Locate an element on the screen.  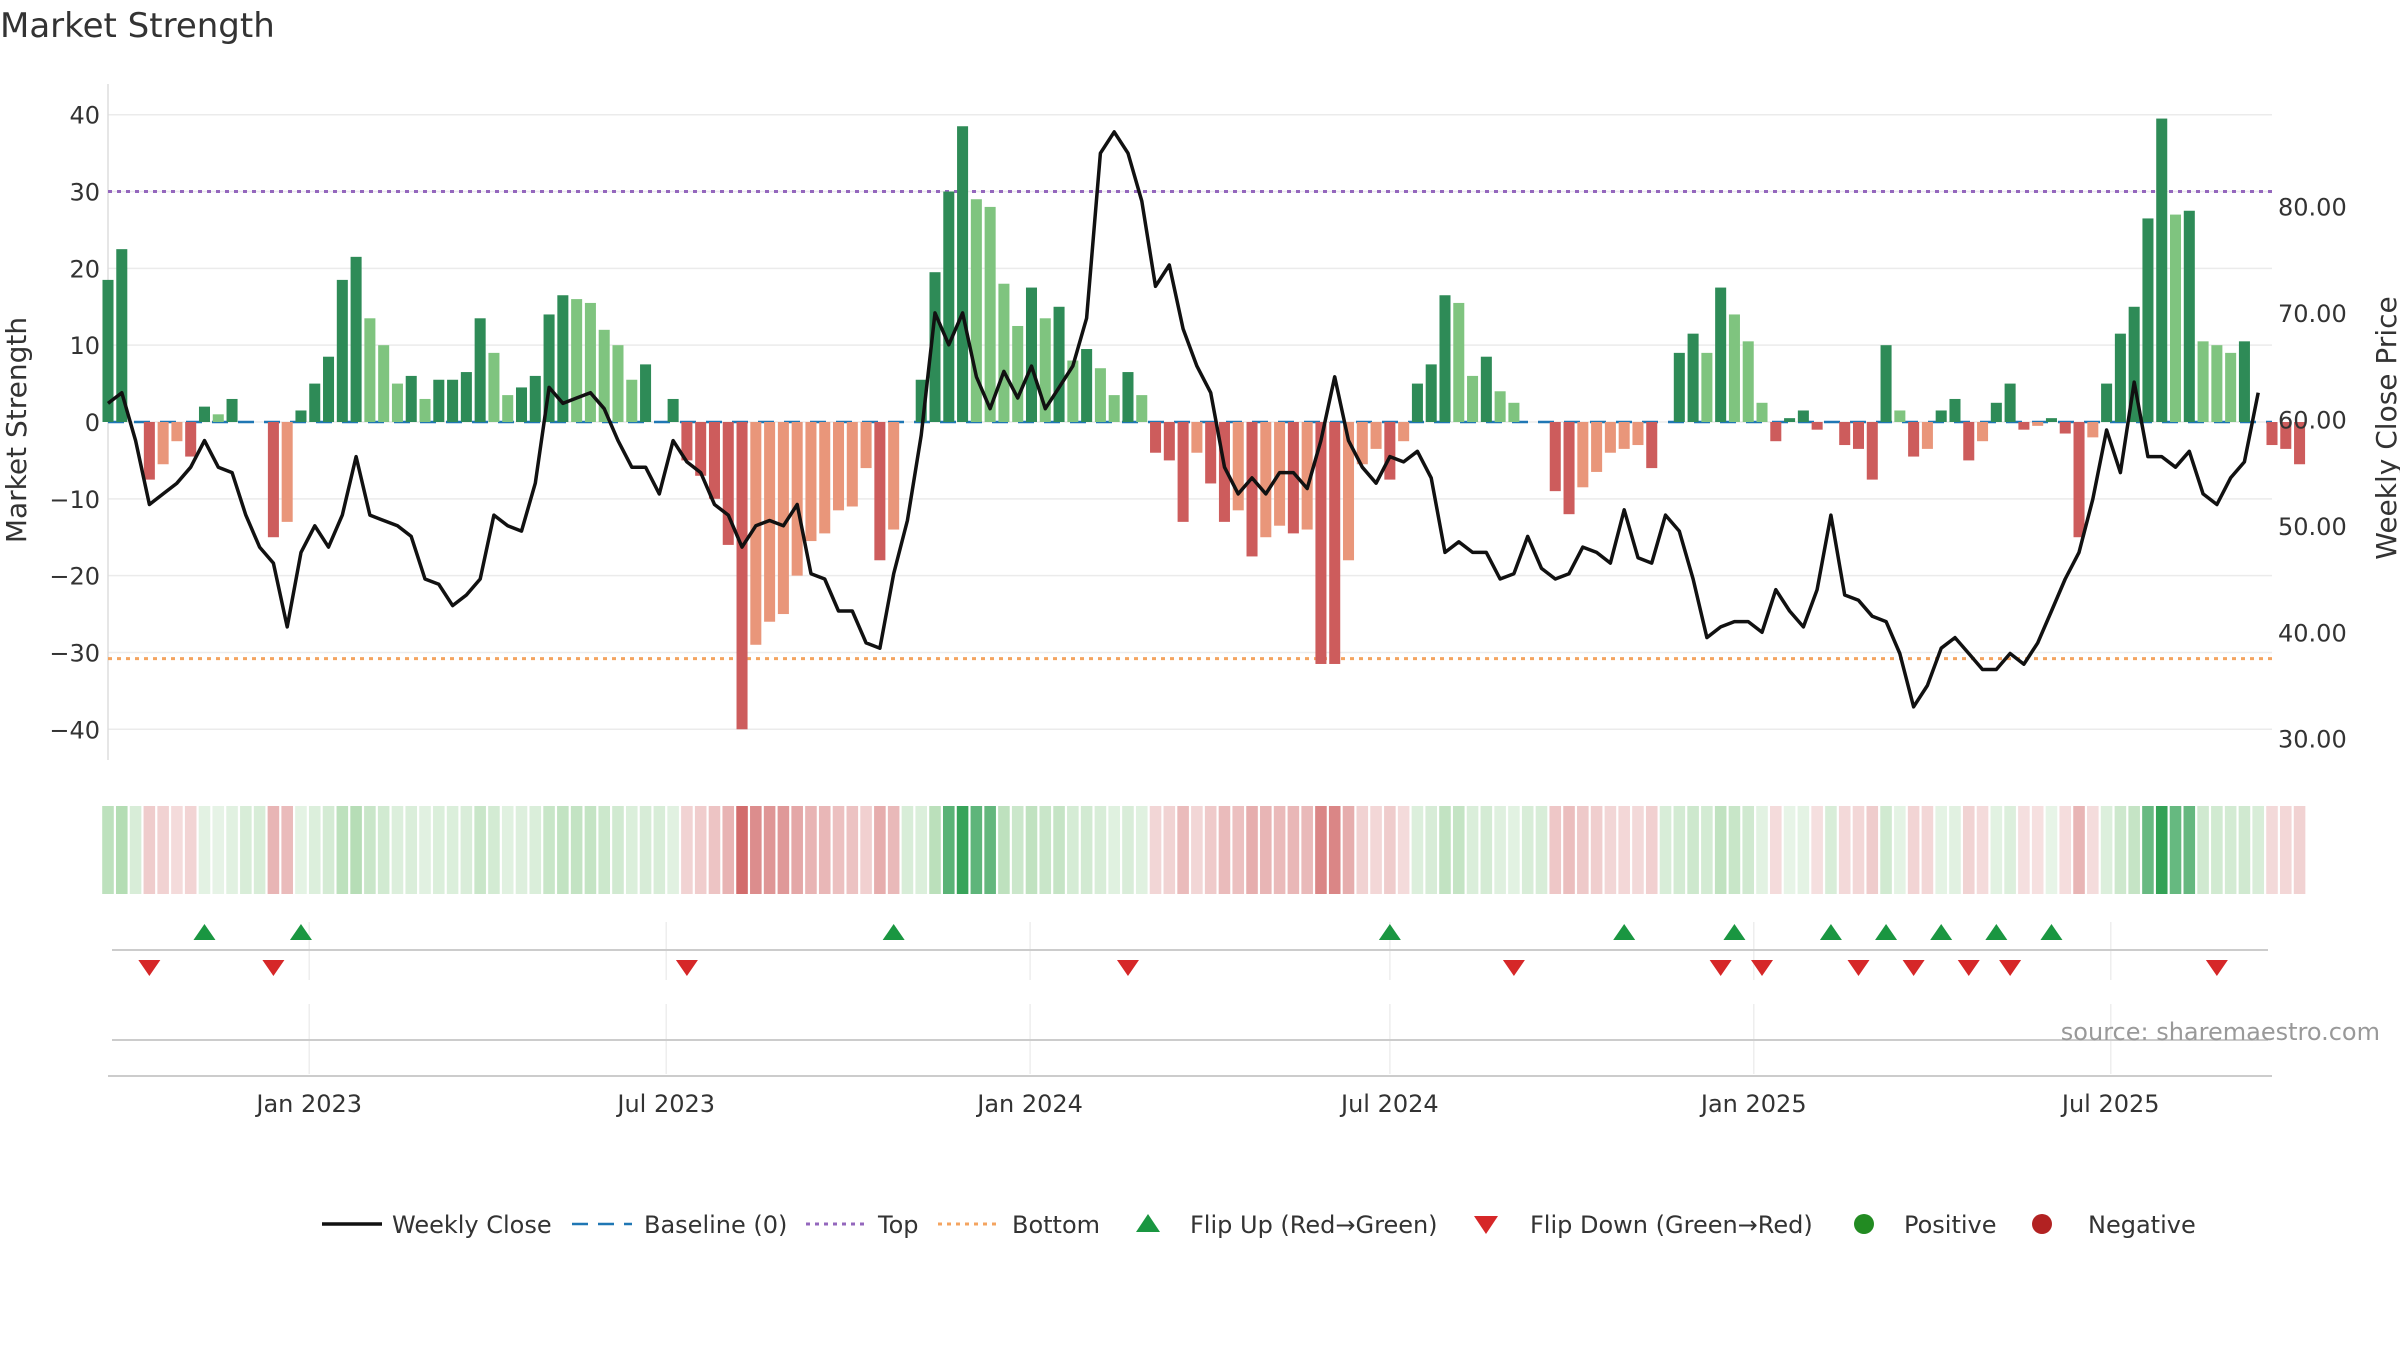
left-y-axis-title: Market Strength is located at coordinates (16, 430).